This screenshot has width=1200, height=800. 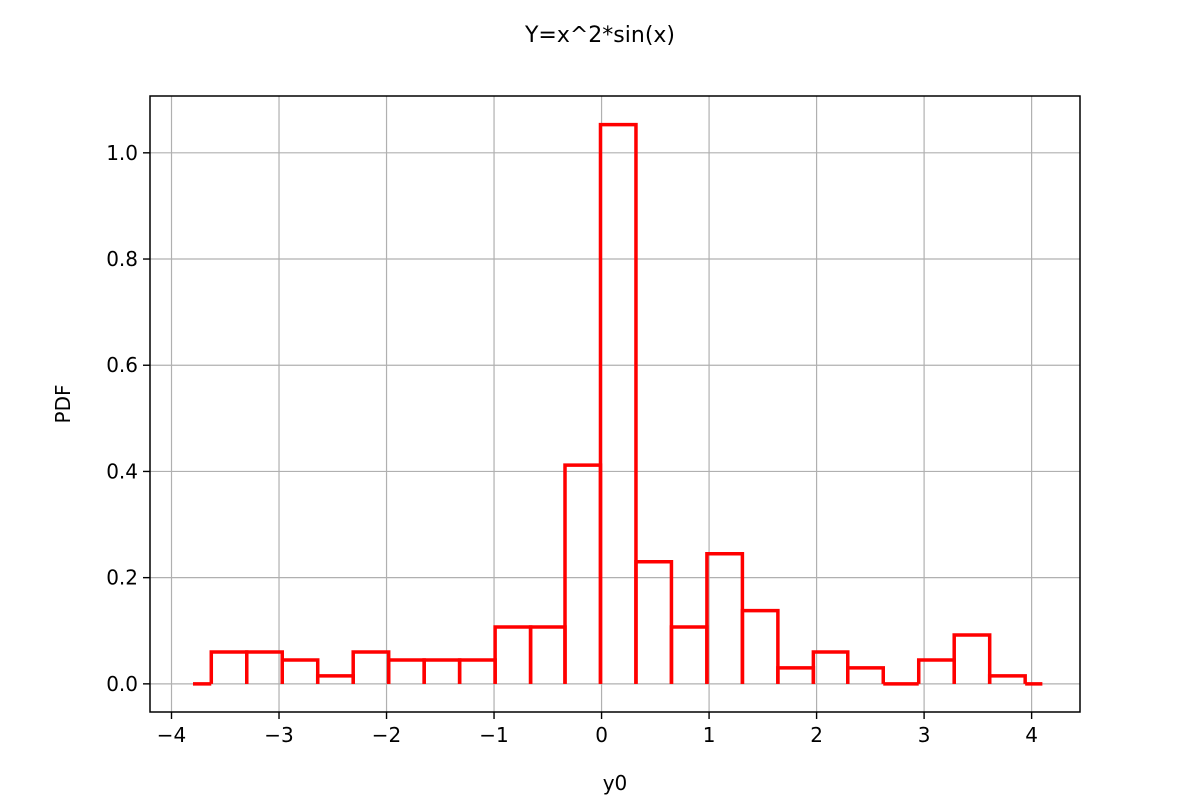 I want to click on y-tick-label: 0.6, so click(x=122, y=365).